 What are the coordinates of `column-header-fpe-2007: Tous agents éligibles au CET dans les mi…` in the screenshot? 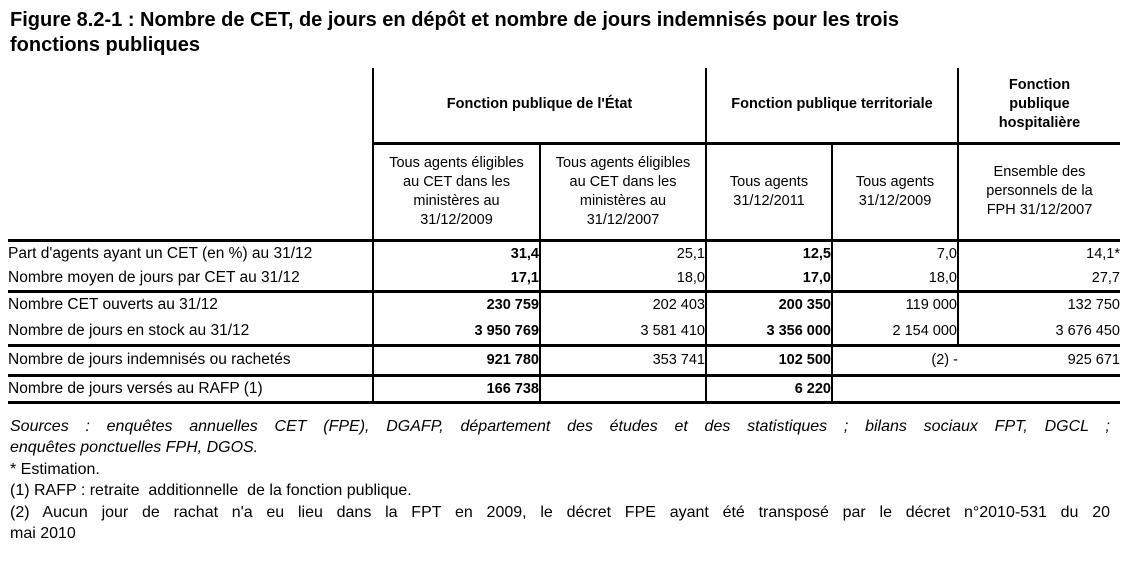 It's located at (622, 192).